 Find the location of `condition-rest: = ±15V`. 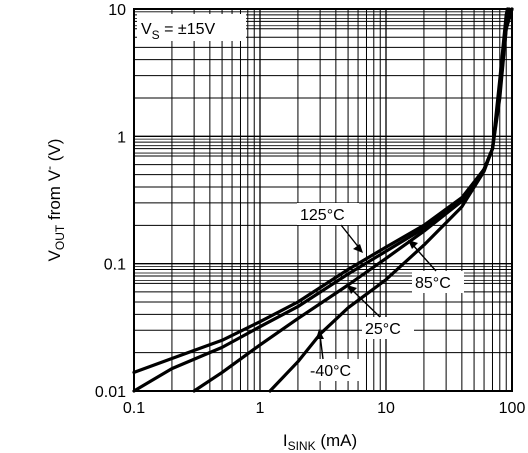

condition-rest: = ±15V is located at coordinates (188, 29).